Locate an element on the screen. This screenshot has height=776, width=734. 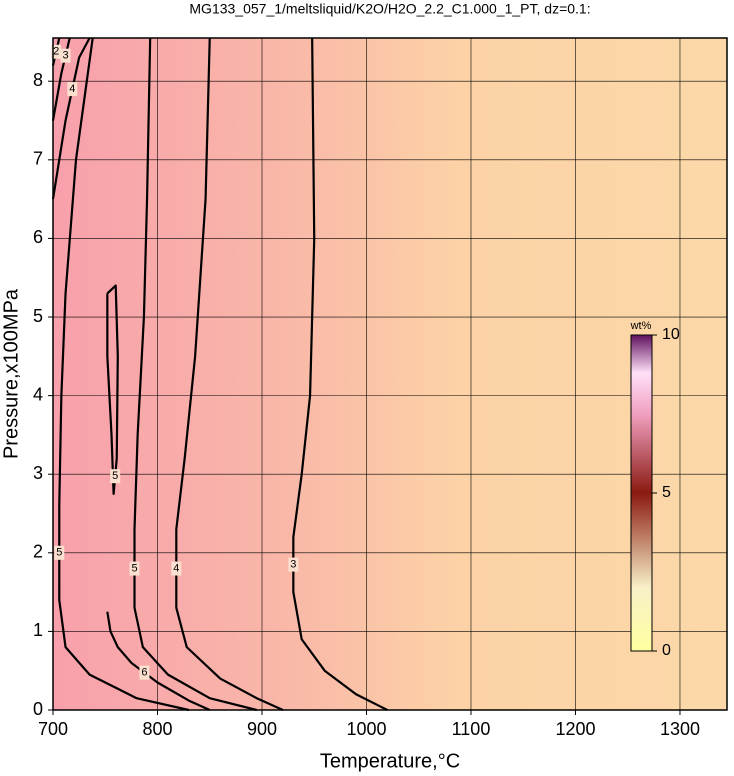
x-tick-label: 1100 is located at coordinates (471, 729).